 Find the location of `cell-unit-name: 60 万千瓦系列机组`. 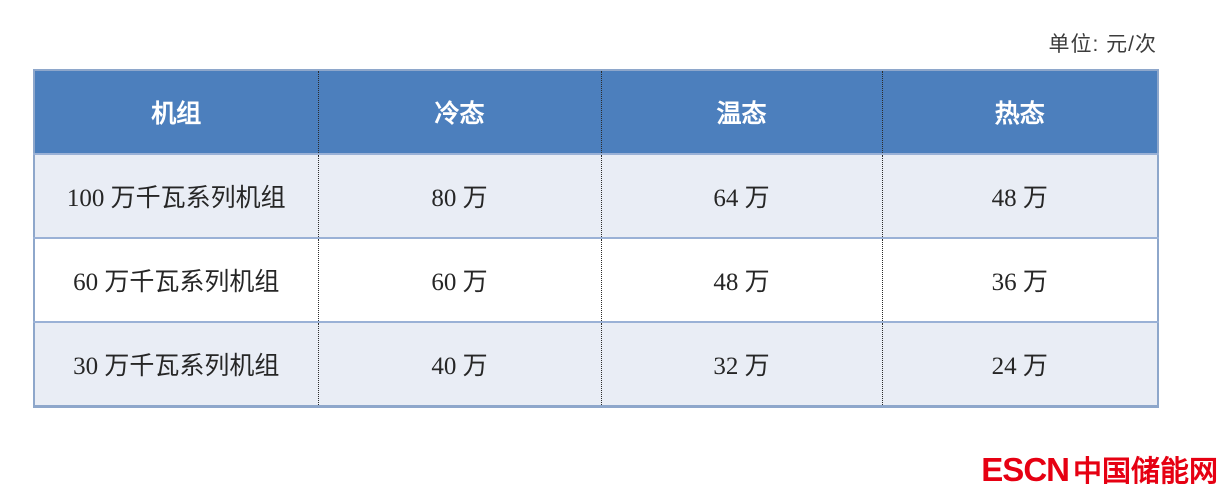

cell-unit-name: 60 万千瓦系列机组 is located at coordinates (176, 279).